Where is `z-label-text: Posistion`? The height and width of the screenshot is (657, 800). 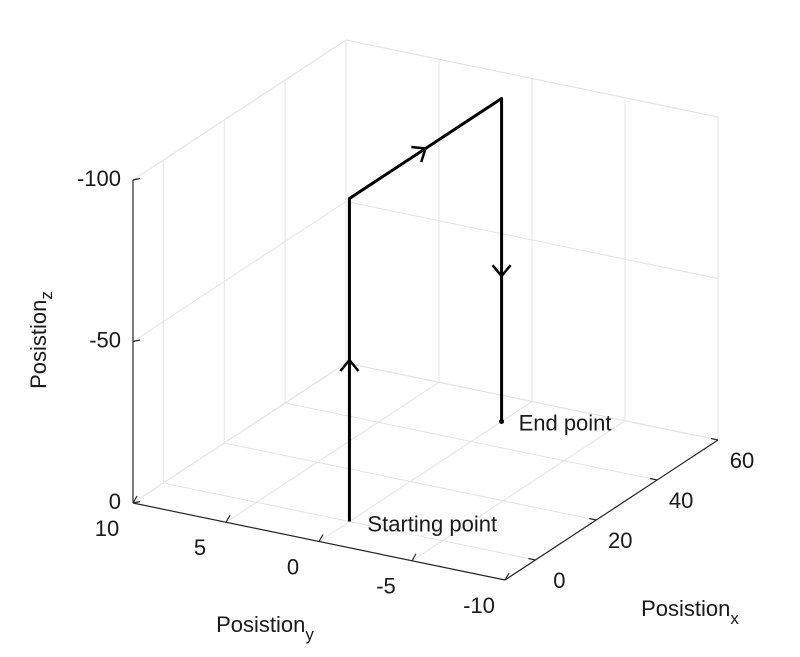 z-label-text: Posistion is located at coordinates (38, 344).